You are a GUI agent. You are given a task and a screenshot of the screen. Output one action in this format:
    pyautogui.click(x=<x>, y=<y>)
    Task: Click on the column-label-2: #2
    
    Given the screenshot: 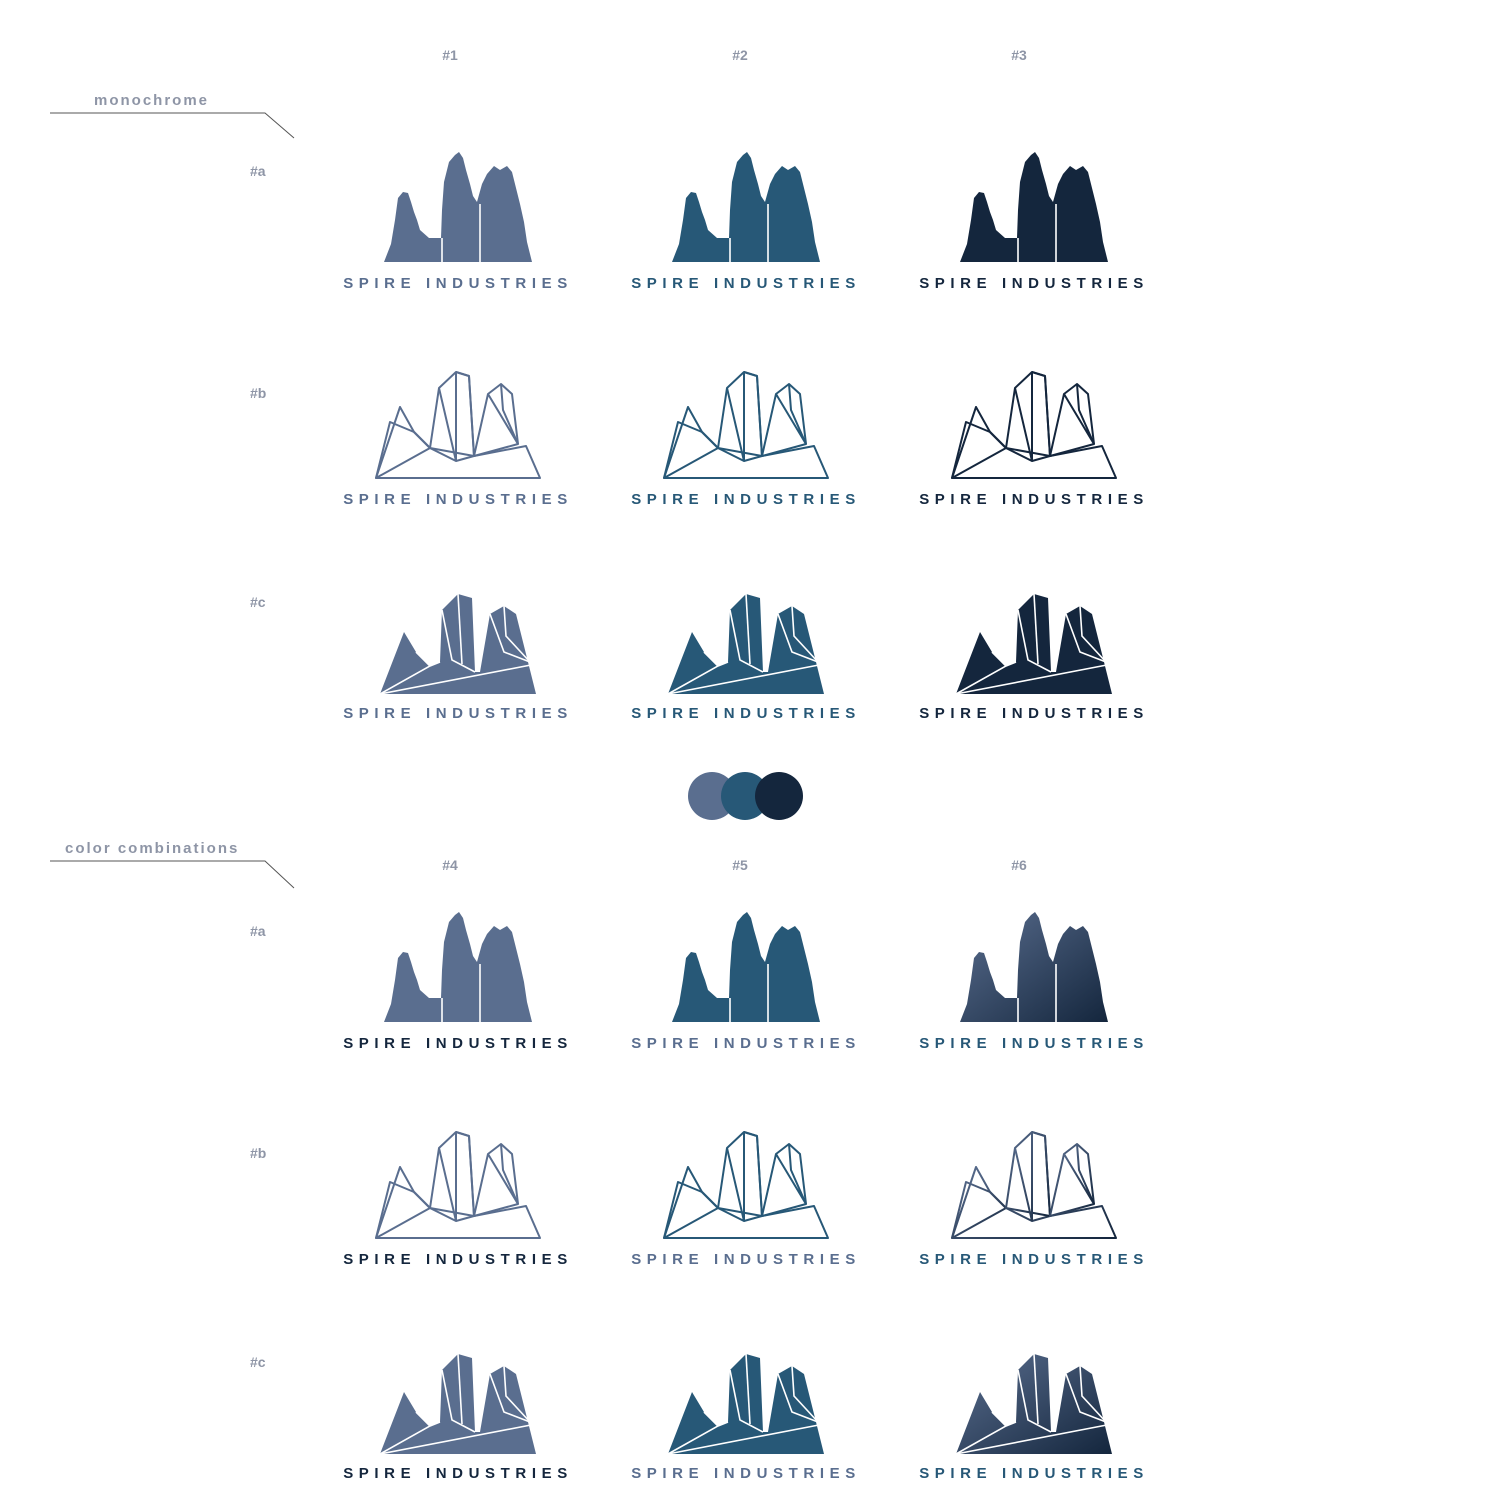 What is the action you would take?
    pyautogui.click(x=740, y=55)
    